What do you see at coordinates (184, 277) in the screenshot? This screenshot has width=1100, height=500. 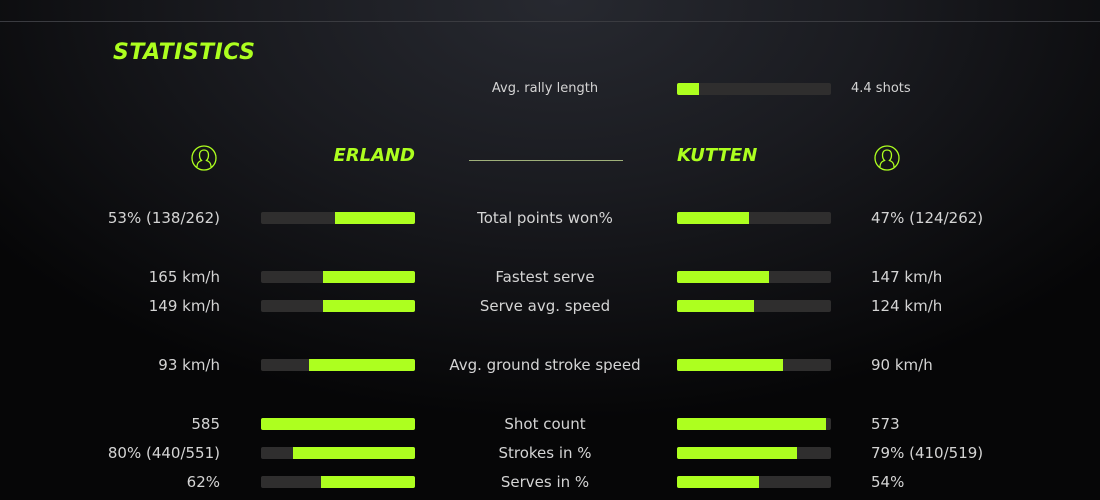 I see `stat-left-value: 165 km/h` at bounding box center [184, 277].